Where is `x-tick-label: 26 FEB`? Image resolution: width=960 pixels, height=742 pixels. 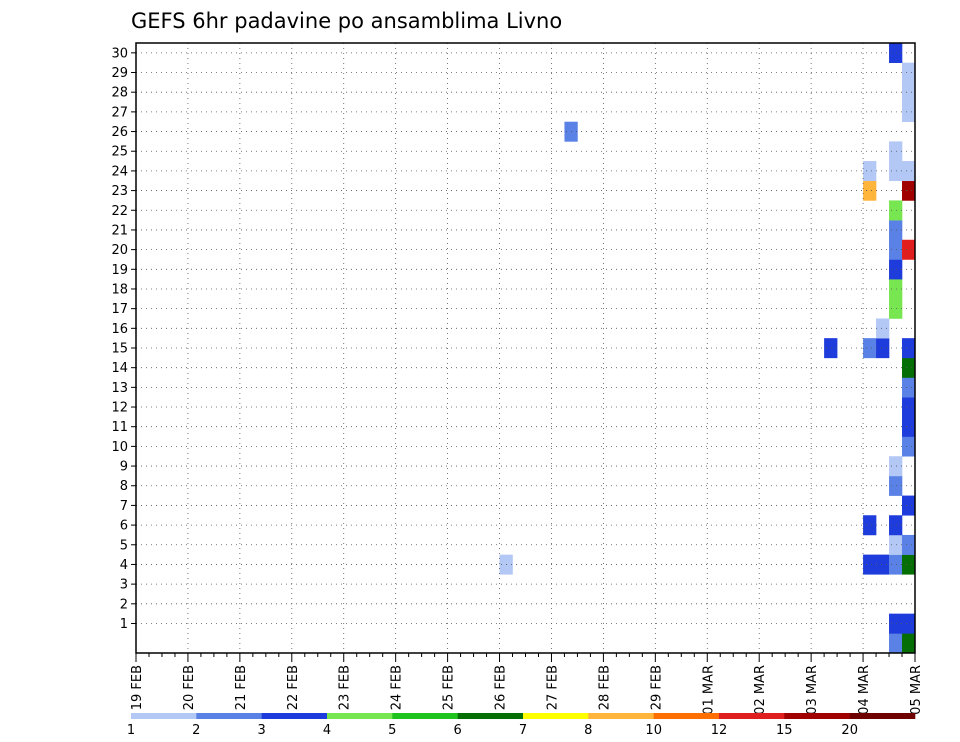 x-tick-label: 26 FEB is located at coordinates (501, 687).